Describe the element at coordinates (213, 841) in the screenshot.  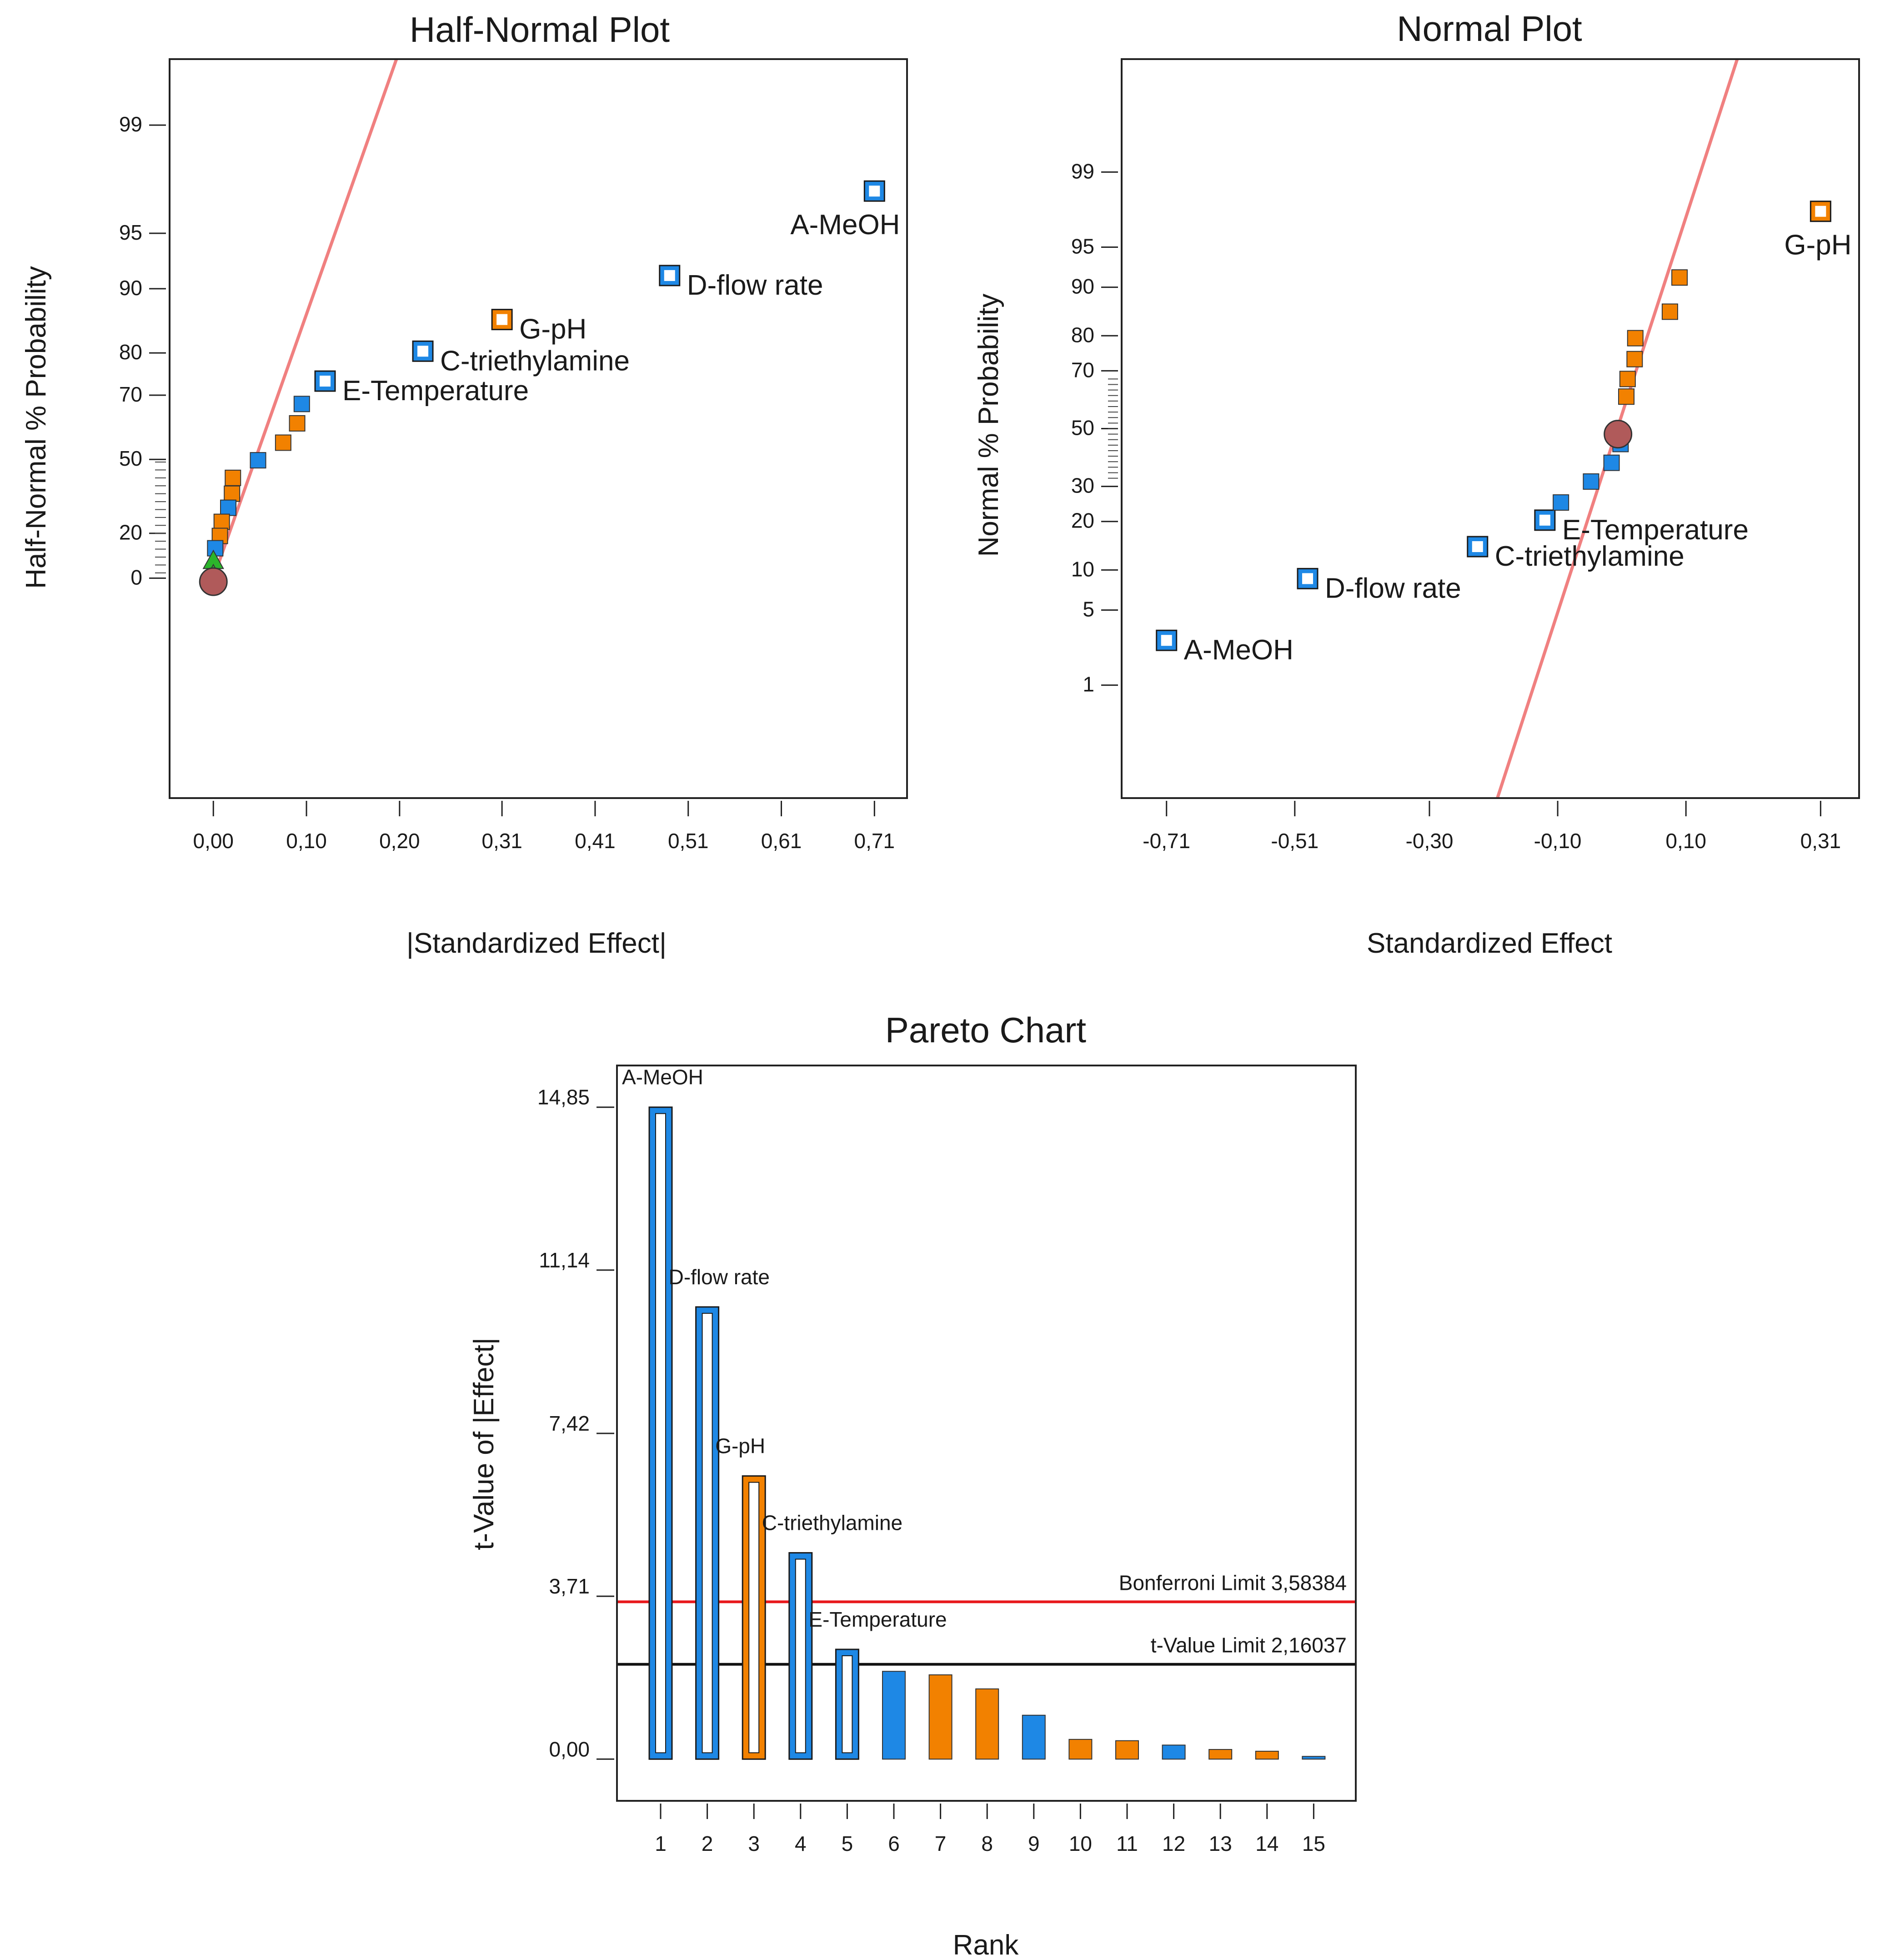
I see `x-tick-label: 0,00` at that location.